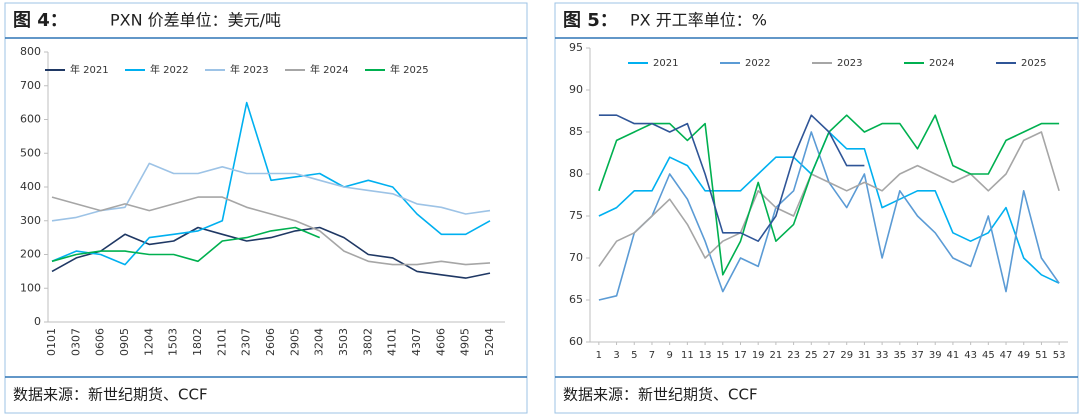 The width and height of the screenshot is (1080, 417). I want to click on y-tick-label: 65, so click(576, 299).